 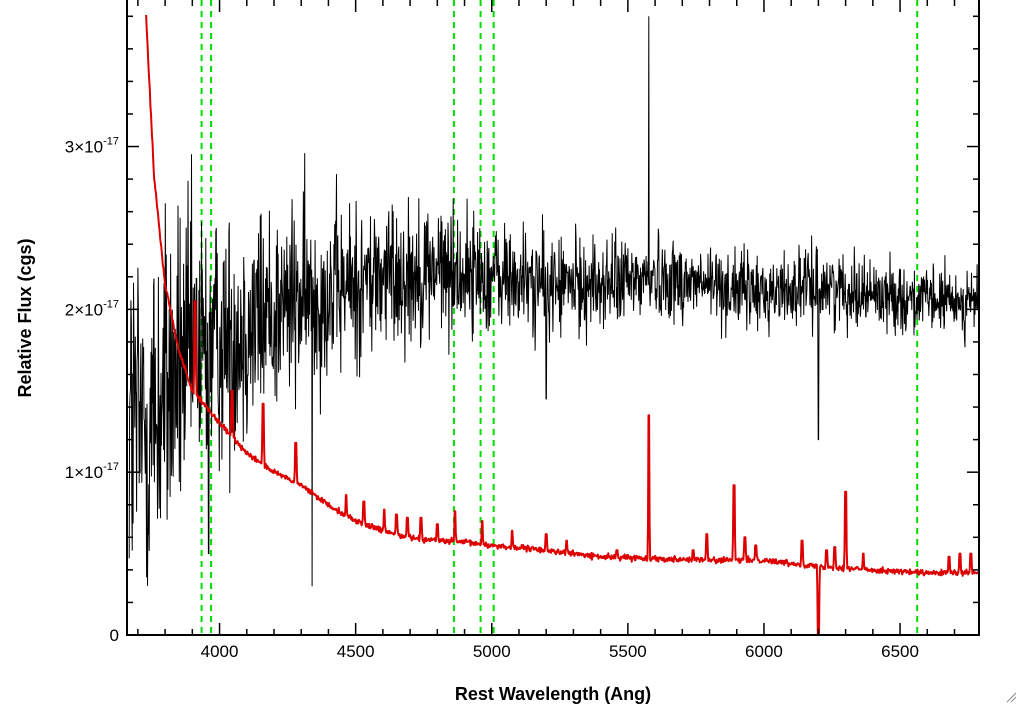 What do you see at coordinates (628, 651) in the screenshot?
I see `x-tick-label: 5500` at bounding box center [628, 651].